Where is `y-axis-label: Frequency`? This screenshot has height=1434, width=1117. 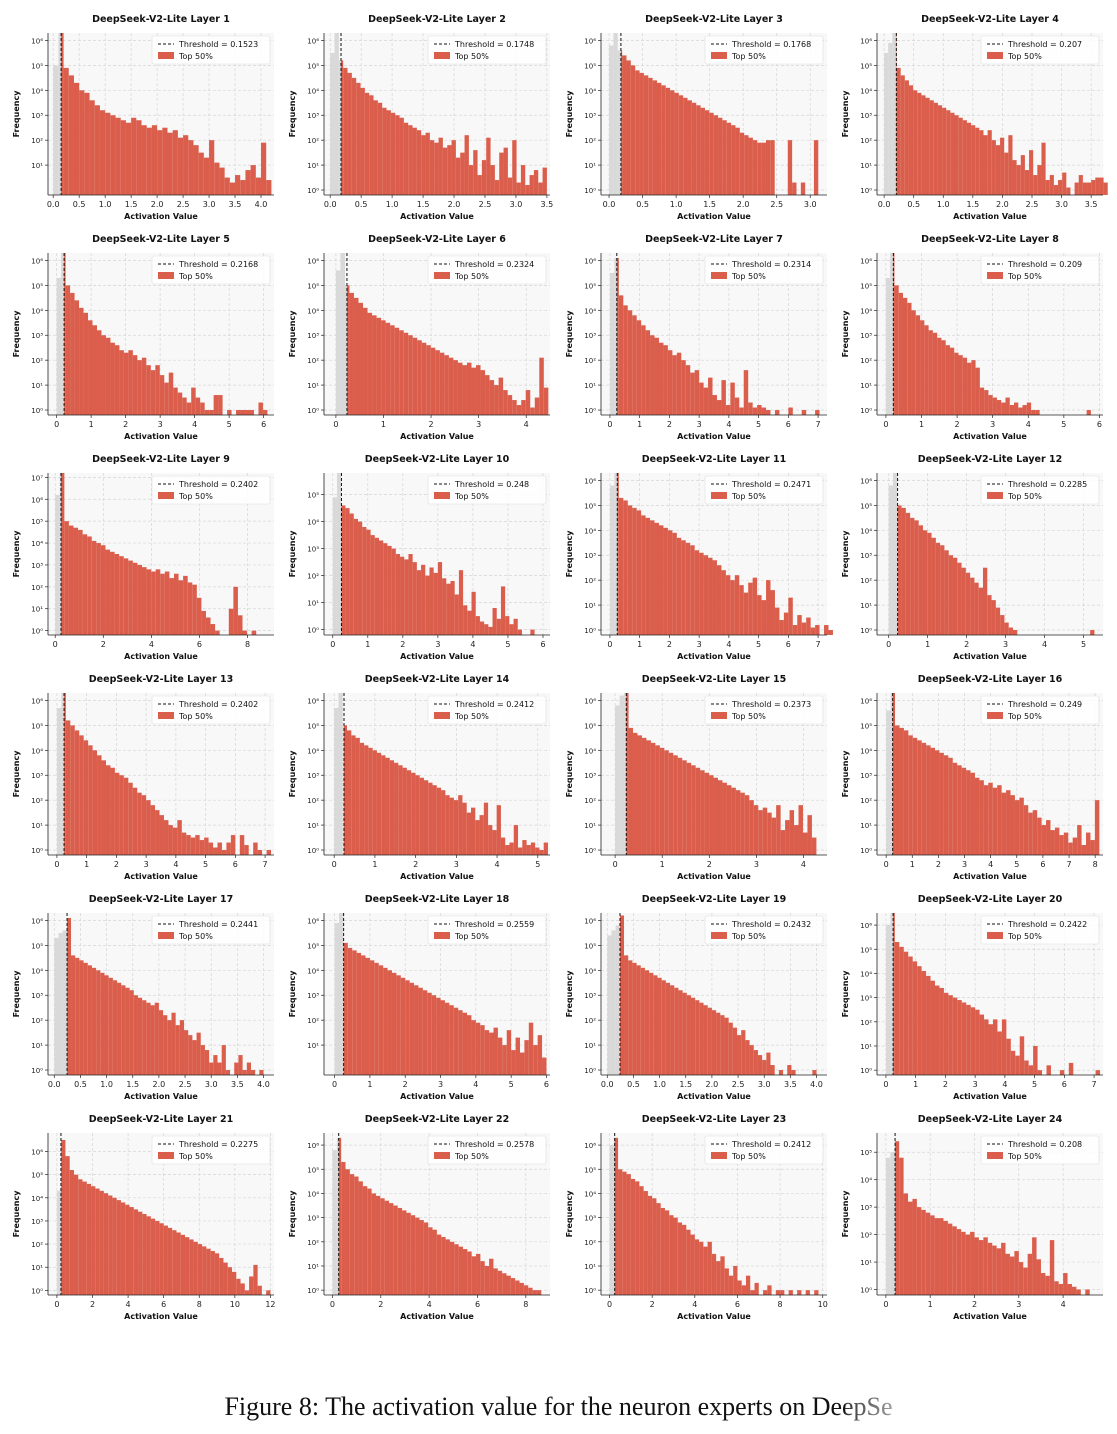 y-axis-label: Frequency is located at coordinates (569, 554).